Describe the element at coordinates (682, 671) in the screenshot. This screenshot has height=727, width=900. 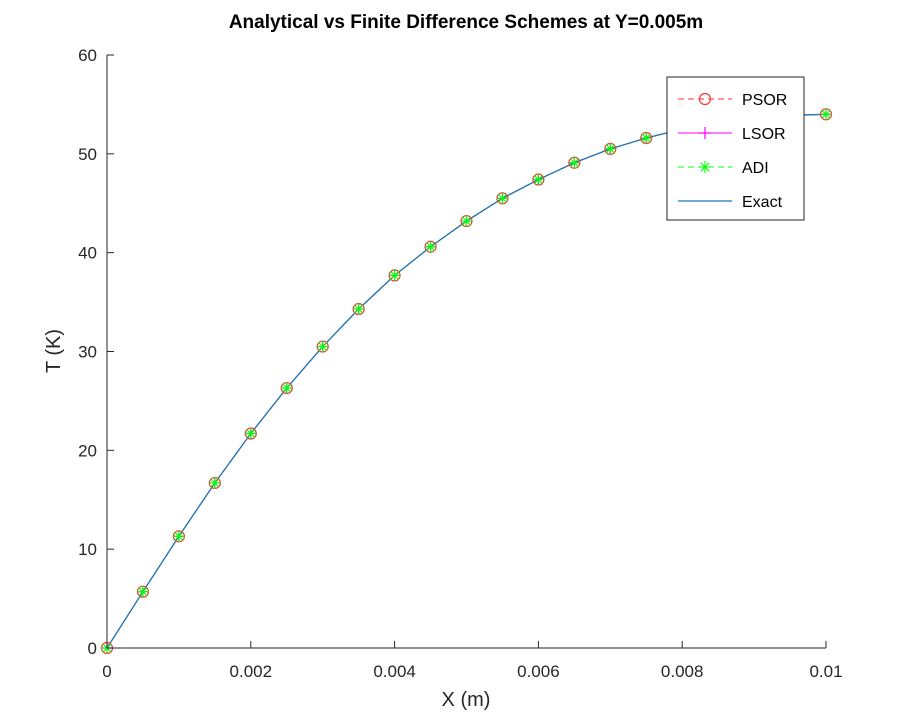
I see `x-tick-label: 0.008` at that location.